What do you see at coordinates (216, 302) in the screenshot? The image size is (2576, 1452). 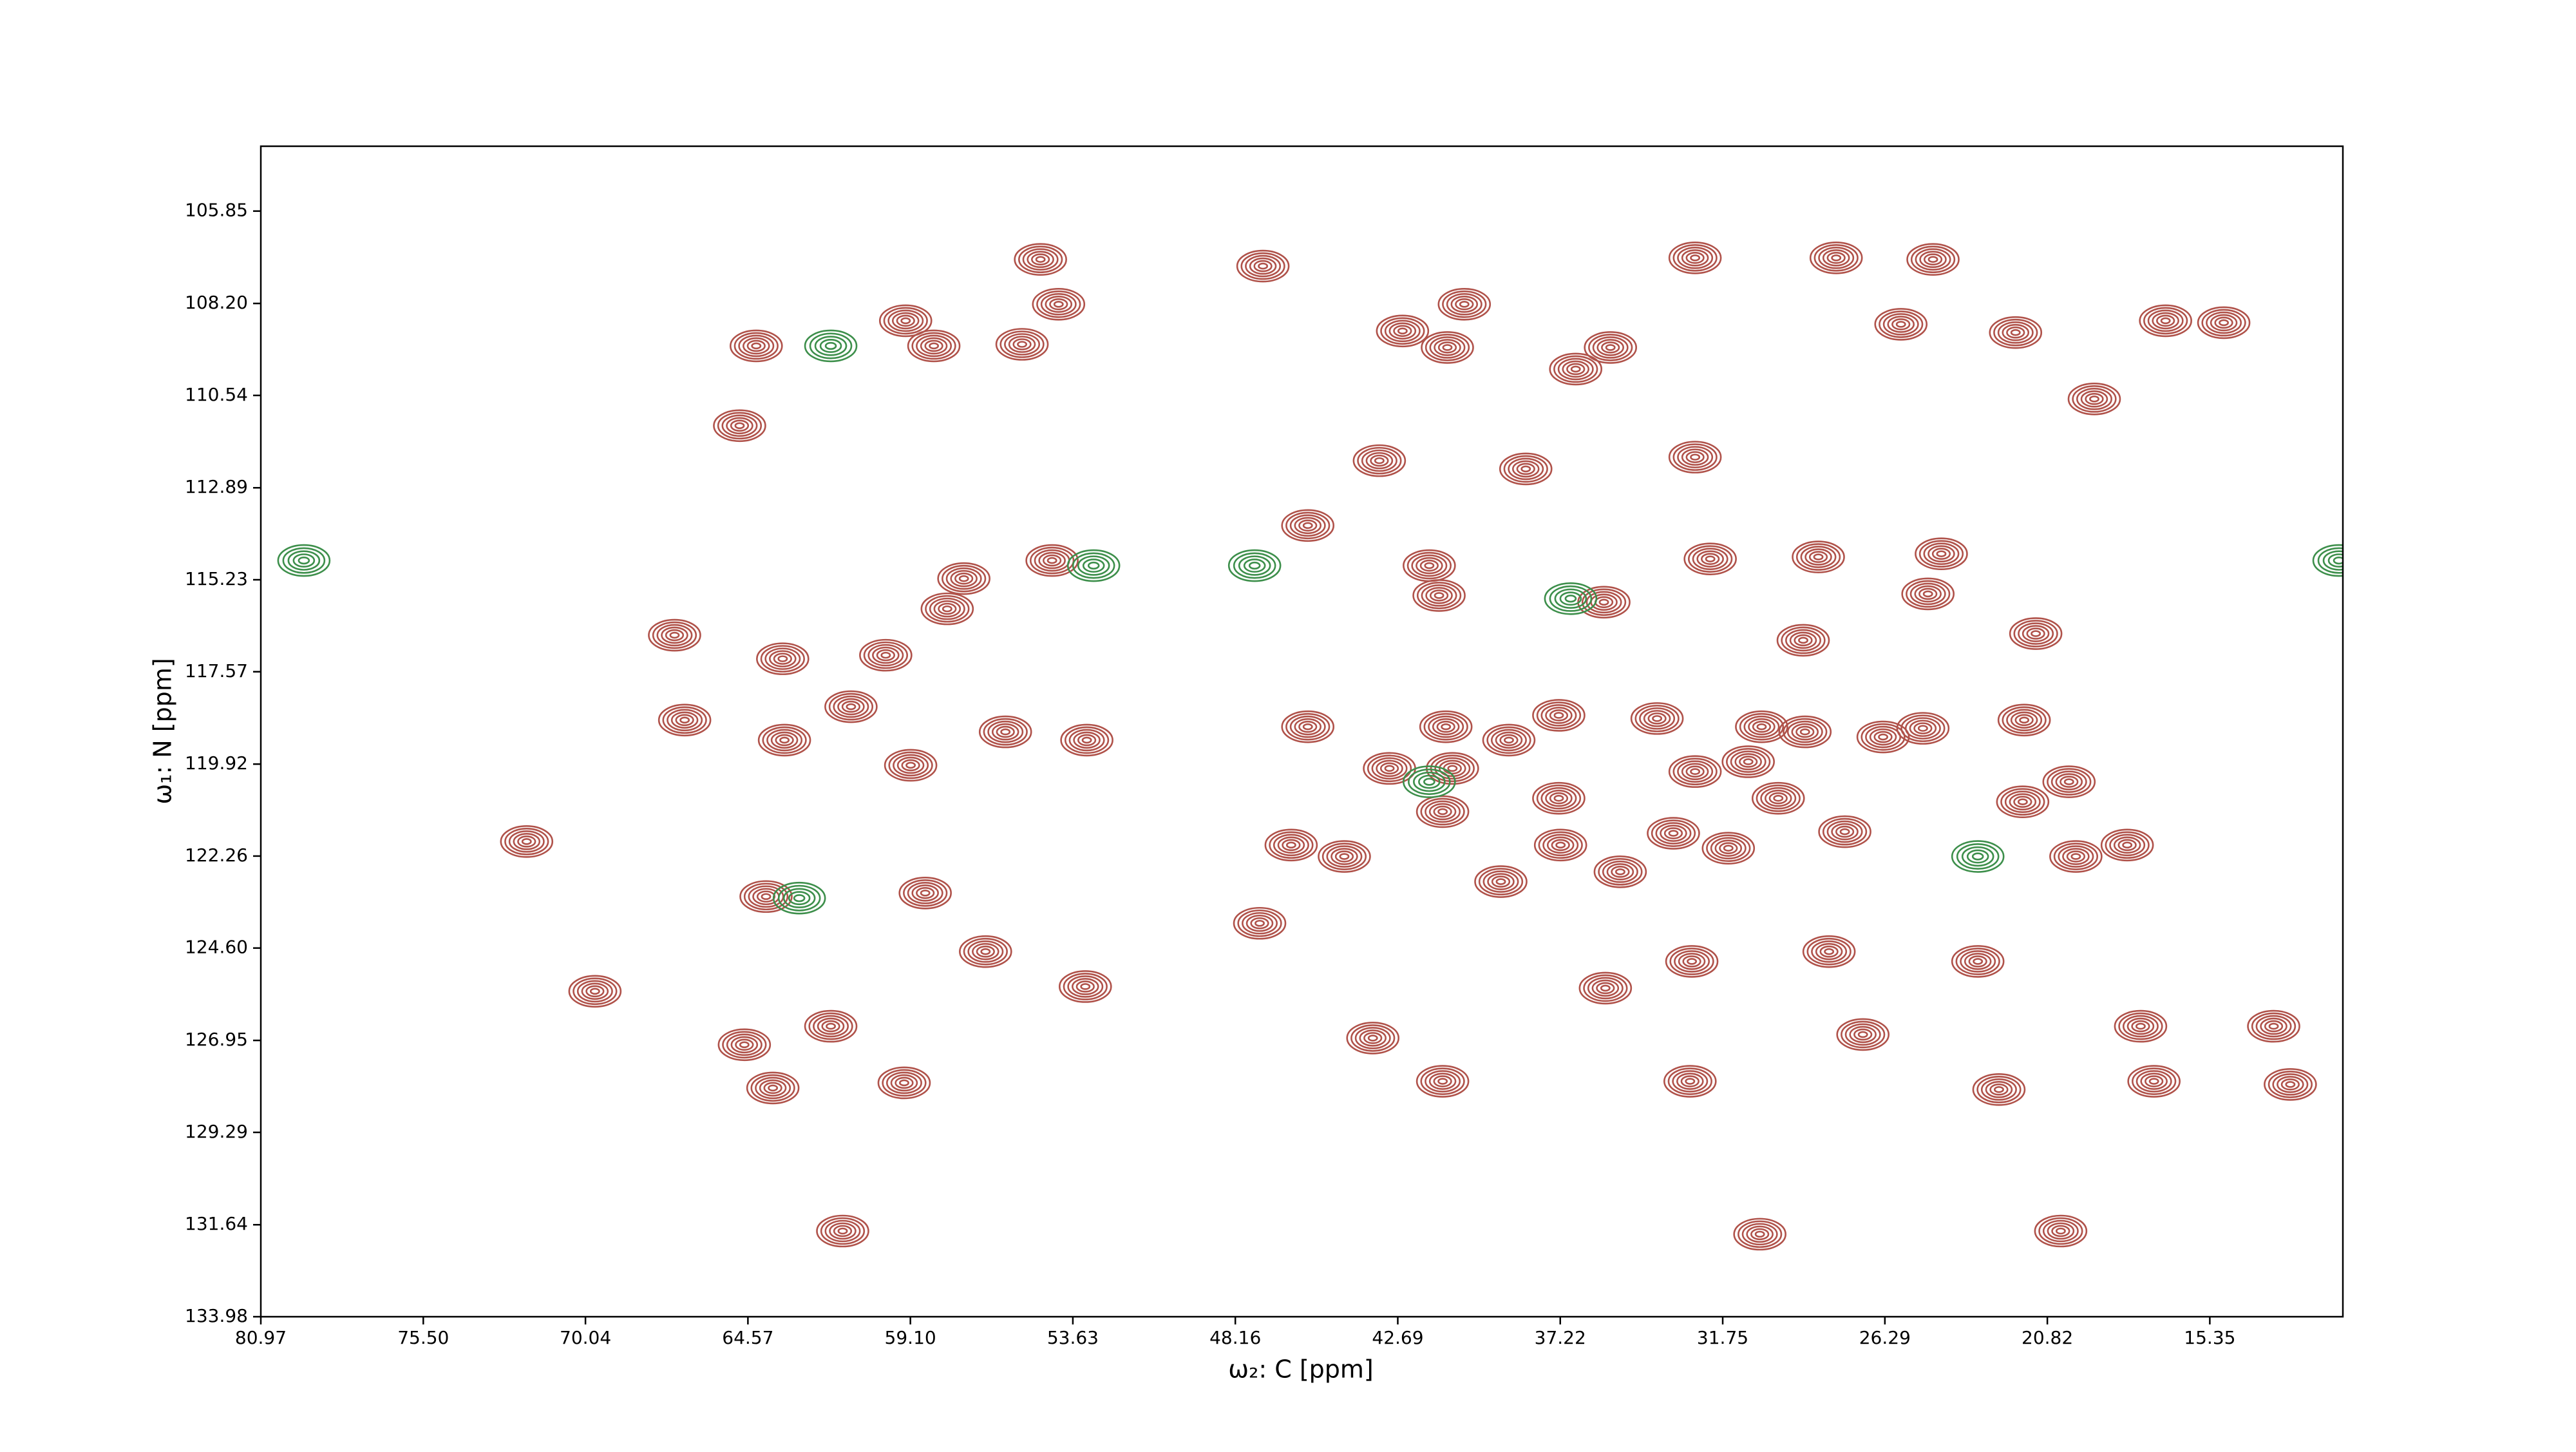 I see `y-tick-label: 108.20` at bounding box center [216, 302].